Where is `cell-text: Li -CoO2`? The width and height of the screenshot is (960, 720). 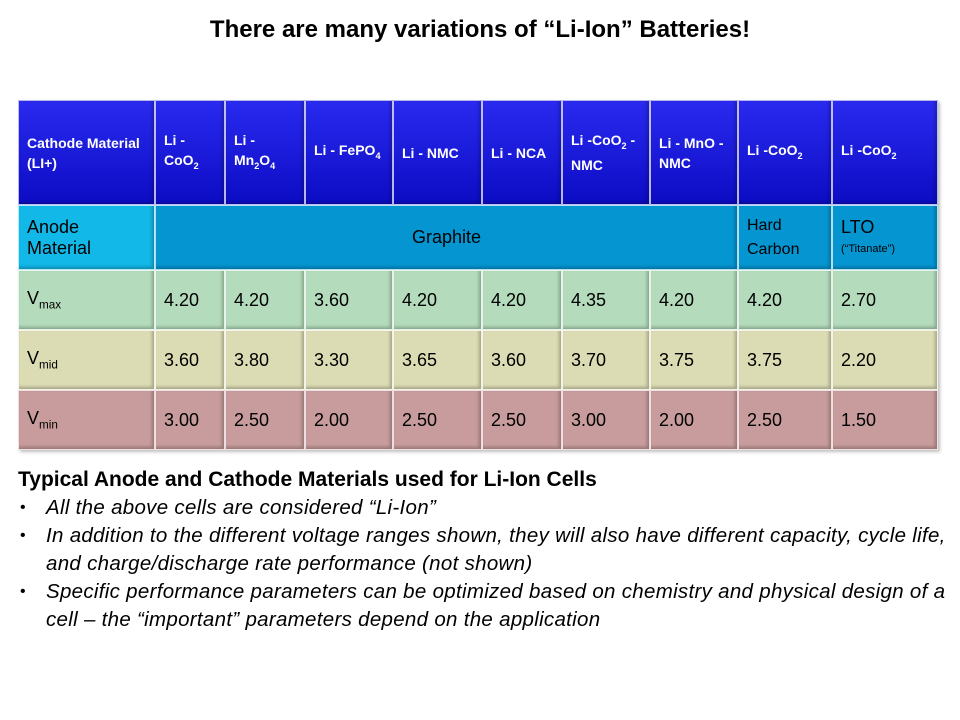 cell-text: Li -CoO2 is located at coordinates (869, 153).